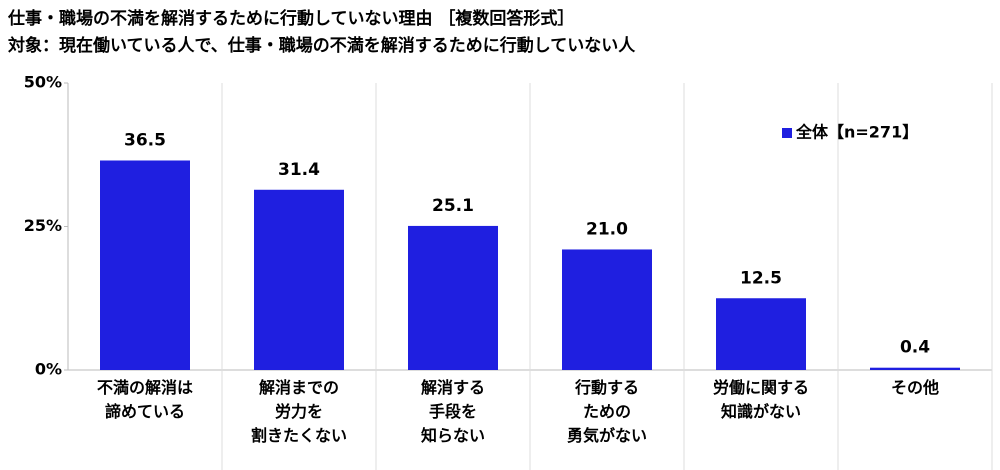 The height and width of the screenshot is (470, 1000). What do you see at coordinates (915, 348) in the screenshot?
I see `value-label: 0.4` at bounding box center [915, 348].